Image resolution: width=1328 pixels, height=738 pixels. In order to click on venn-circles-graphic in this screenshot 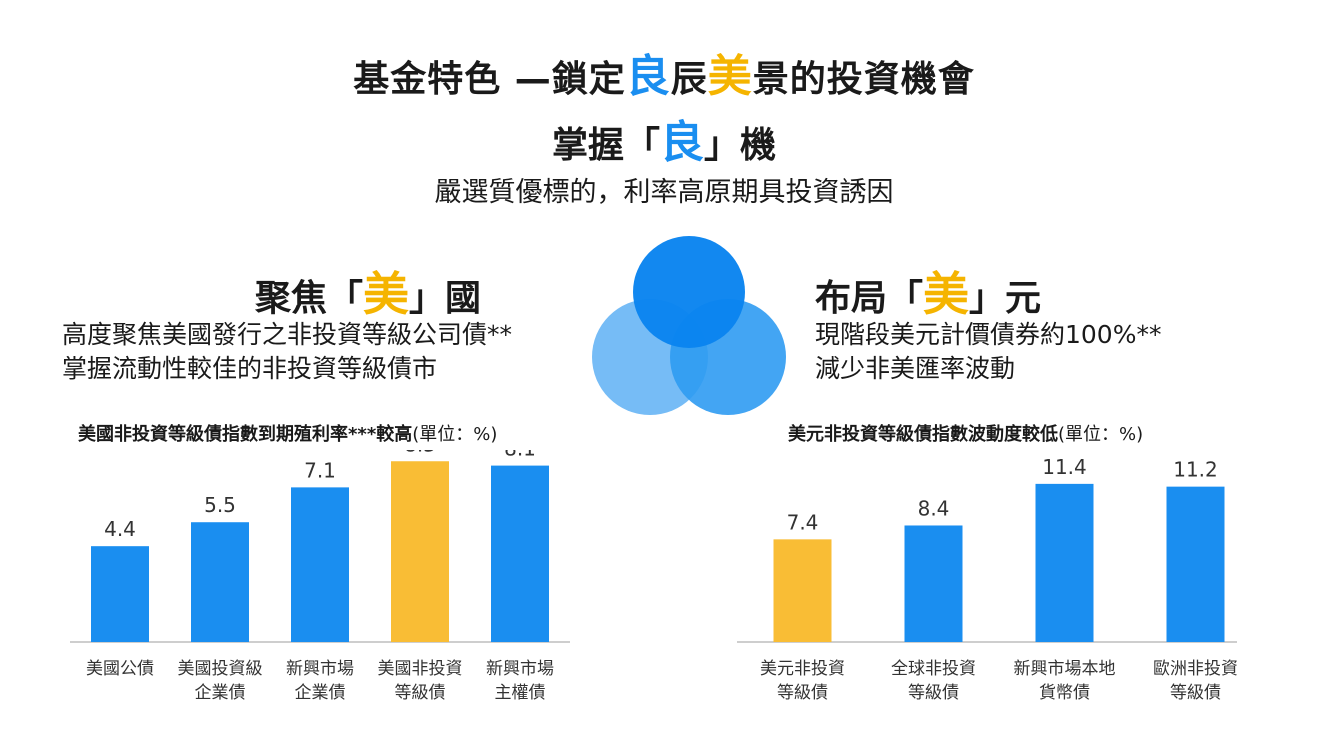, I will do `click(689, 325)`.